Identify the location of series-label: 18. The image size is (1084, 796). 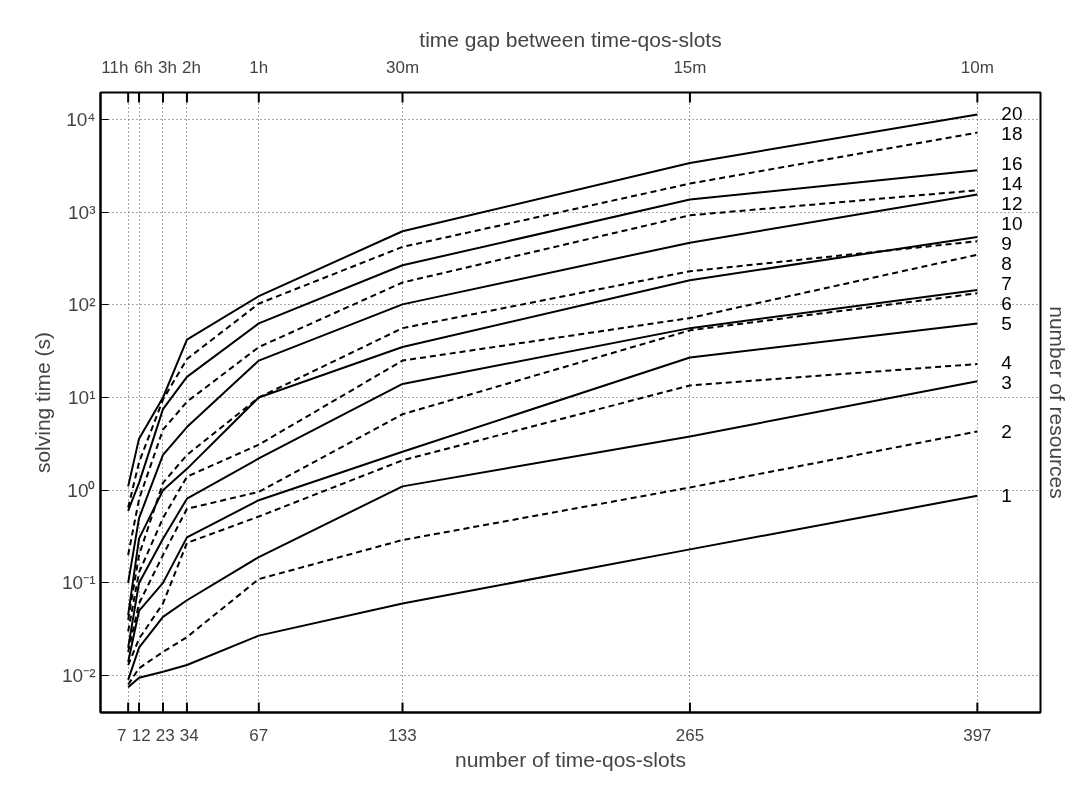
(1012, 134).